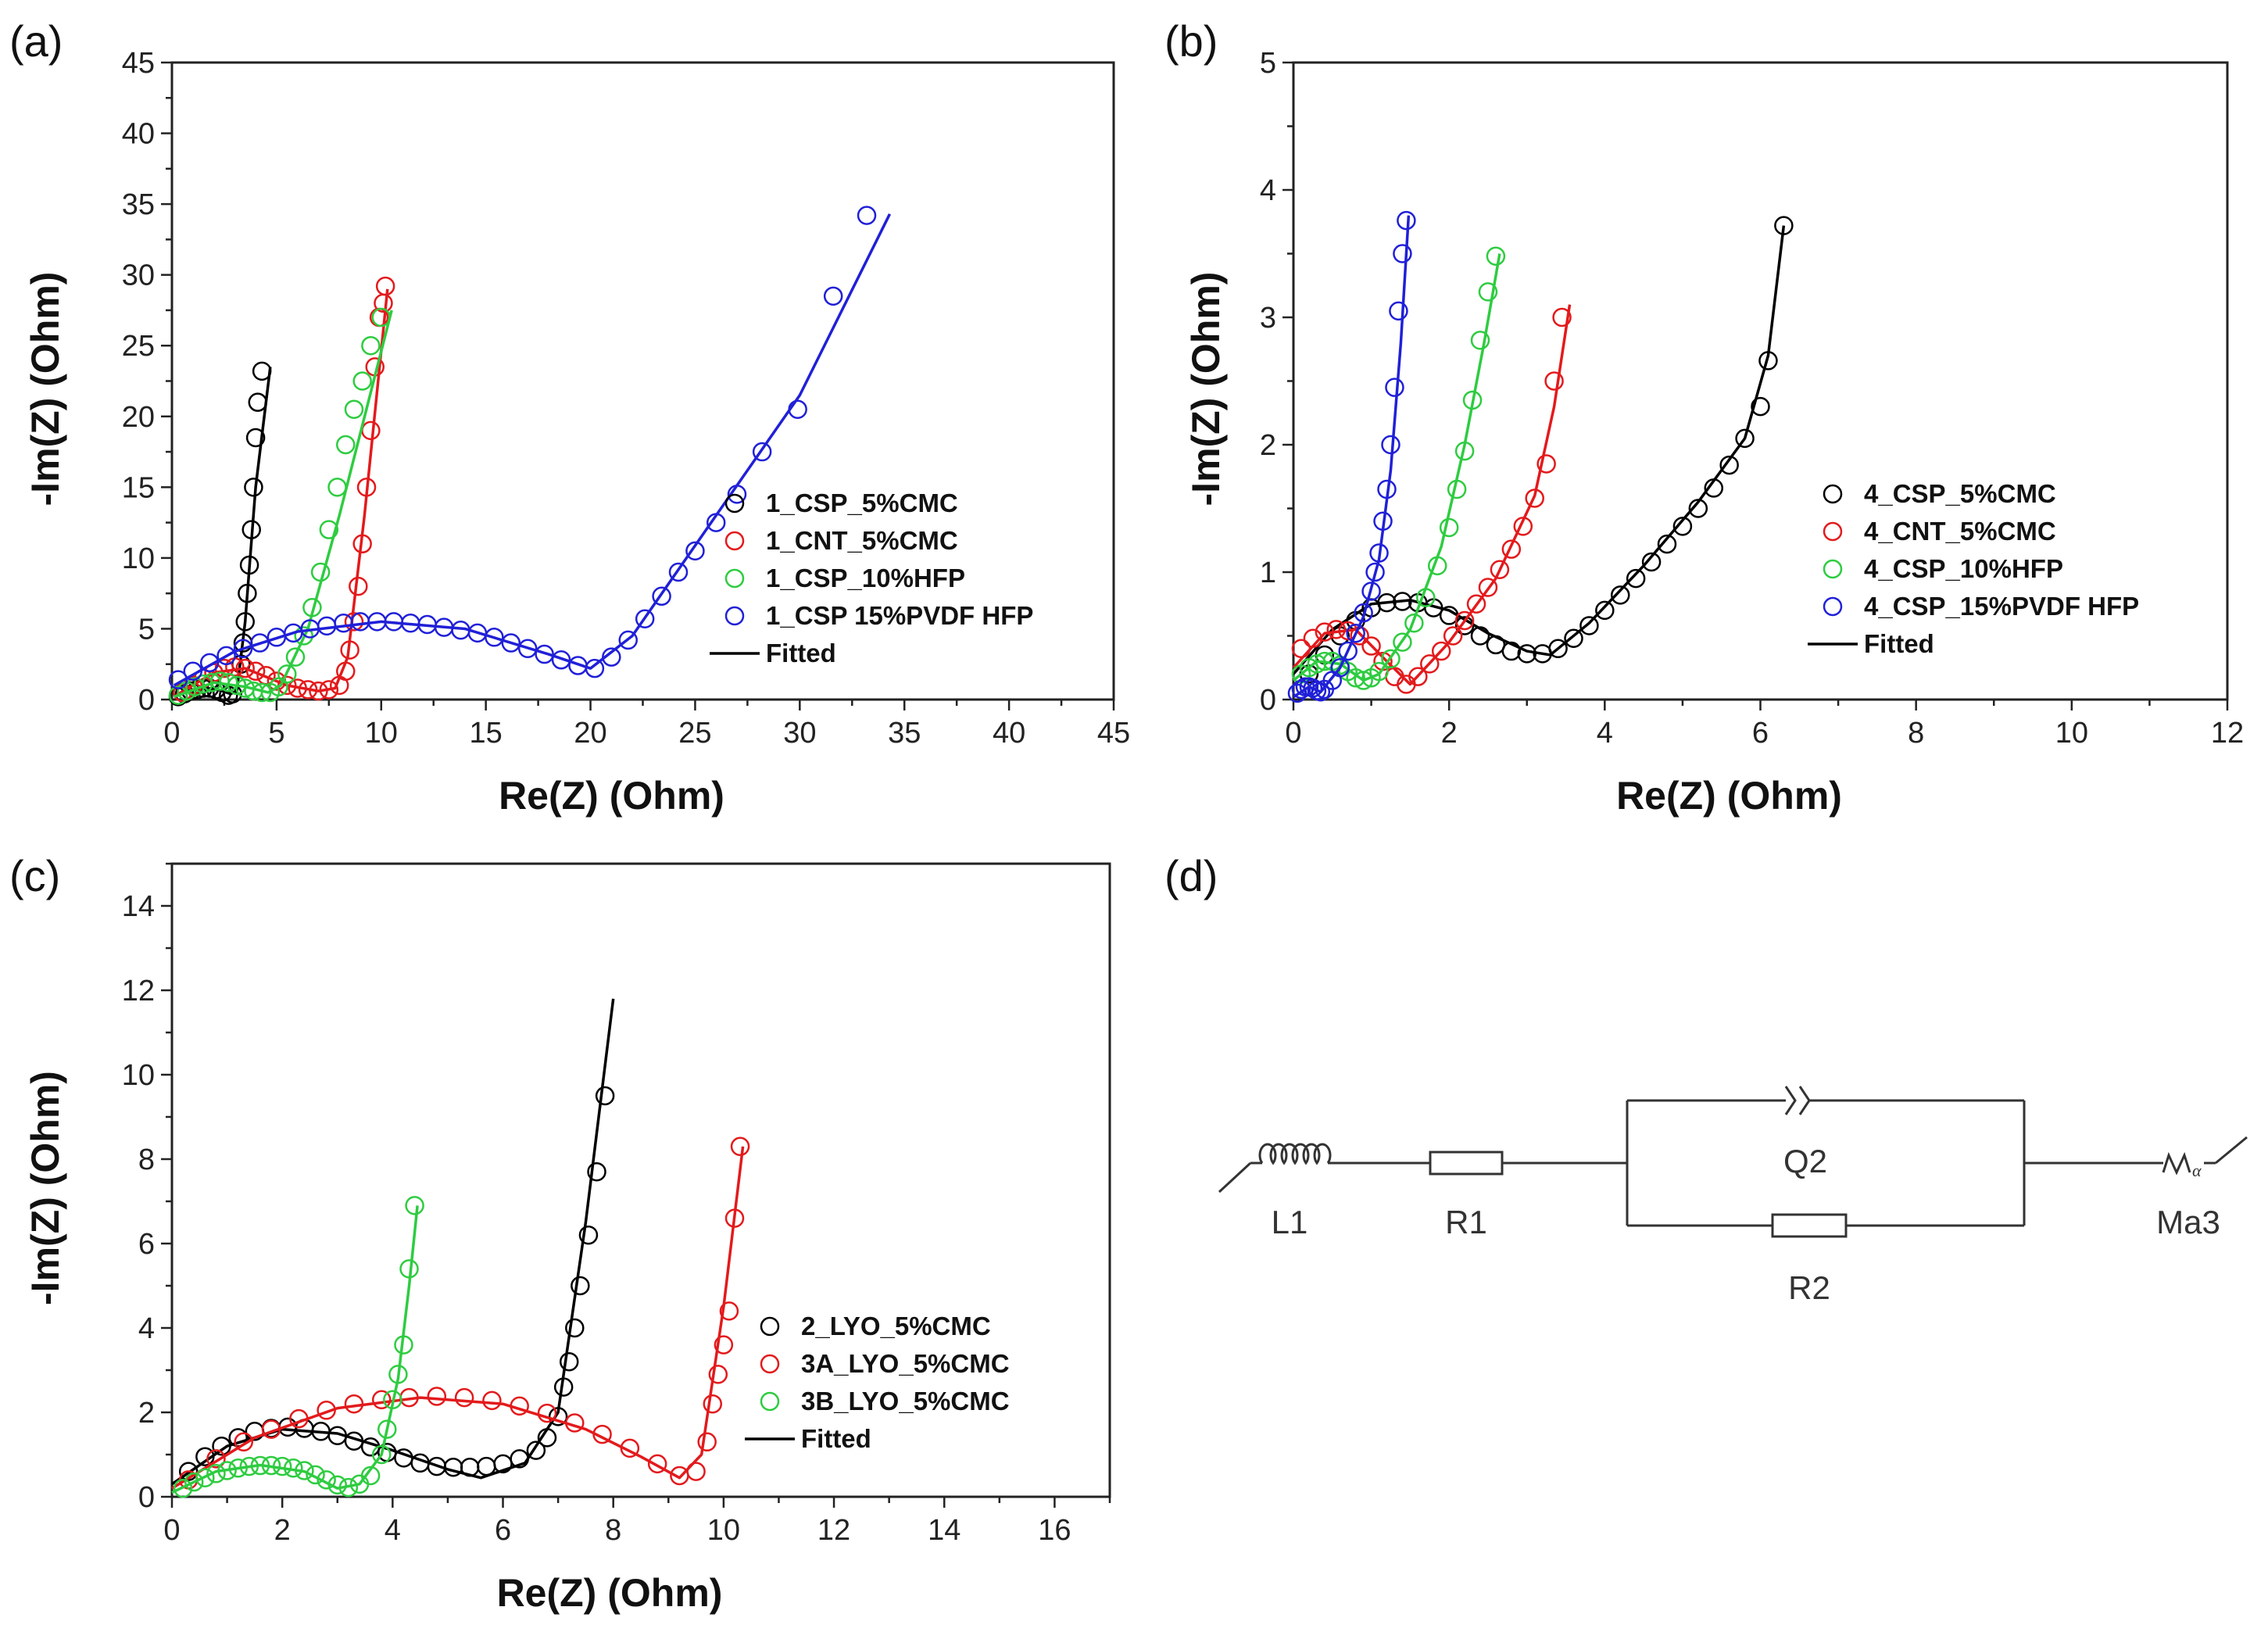  I want to click on series-3A_LYO_5%CMC, so click(461, 1313).